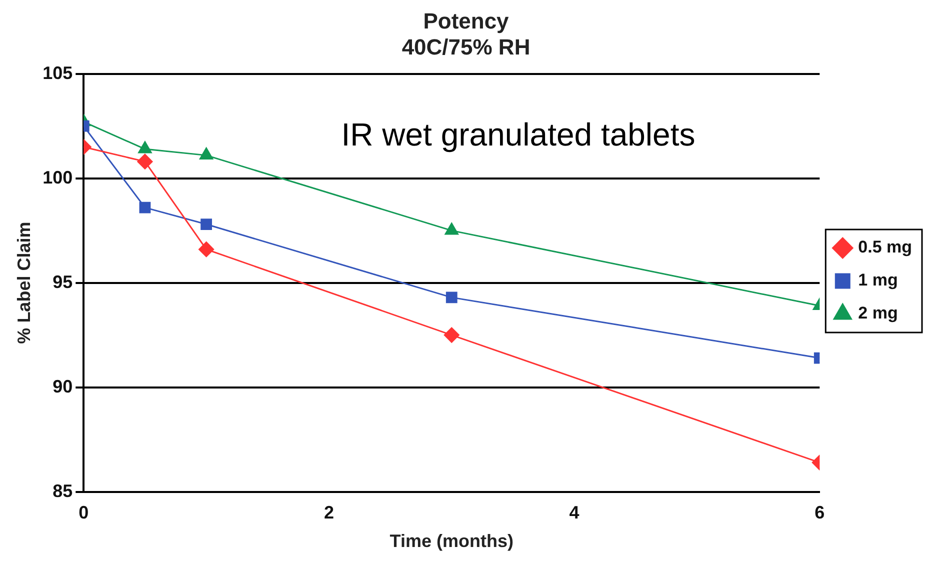 This screenshot has height=562, width=932. I want to click on legend-label: 2 mg, so click(878, 313).